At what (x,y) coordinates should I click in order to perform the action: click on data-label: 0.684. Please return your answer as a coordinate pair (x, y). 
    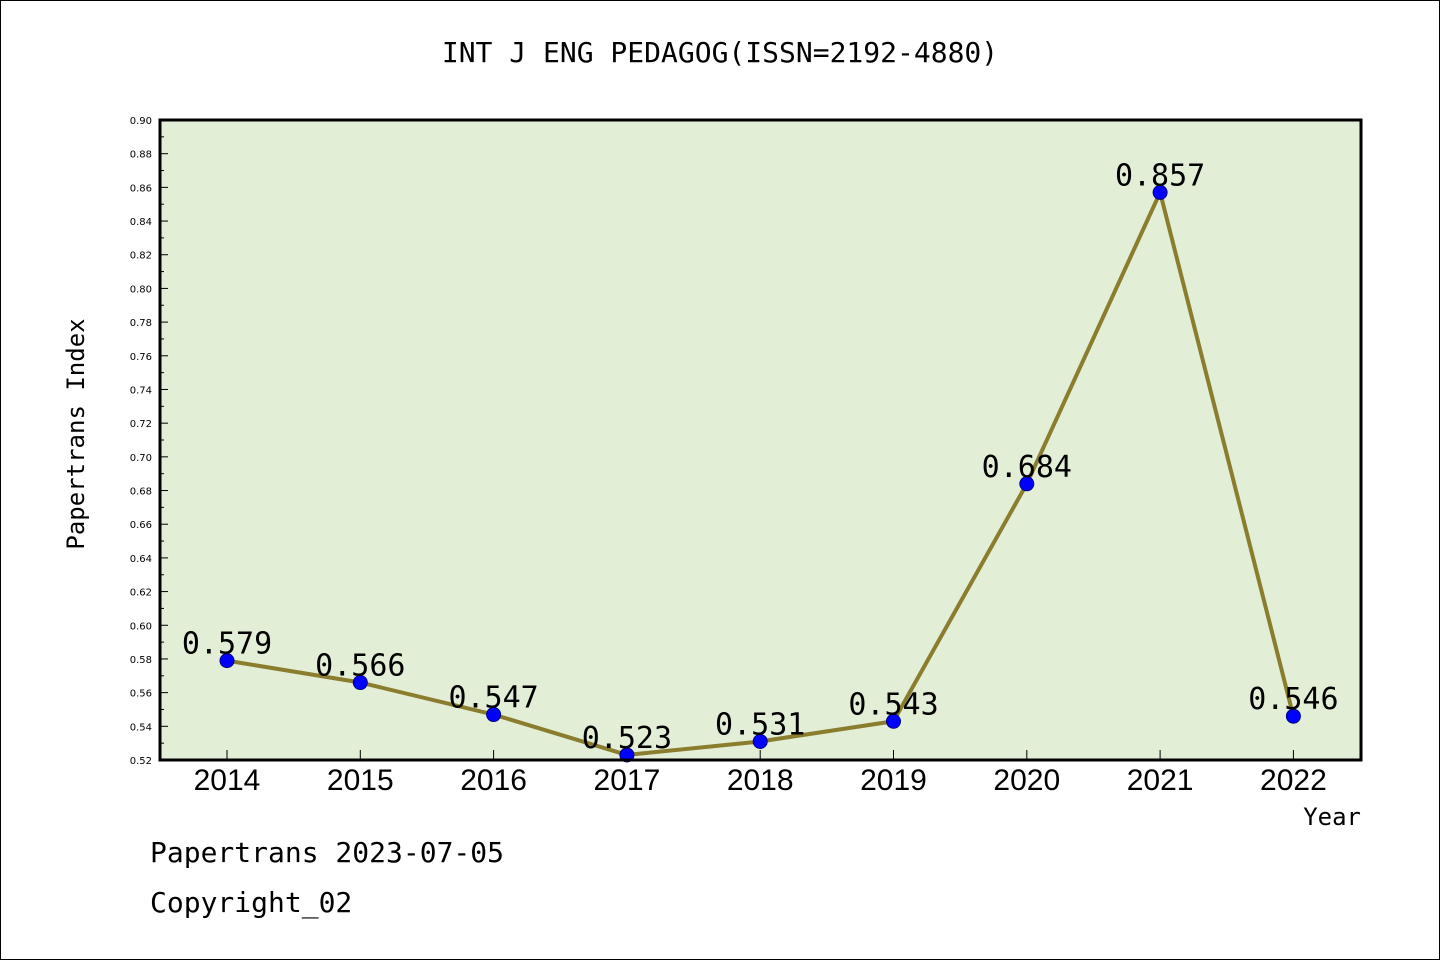
    Looking at the image, I should click on (1027, 467).